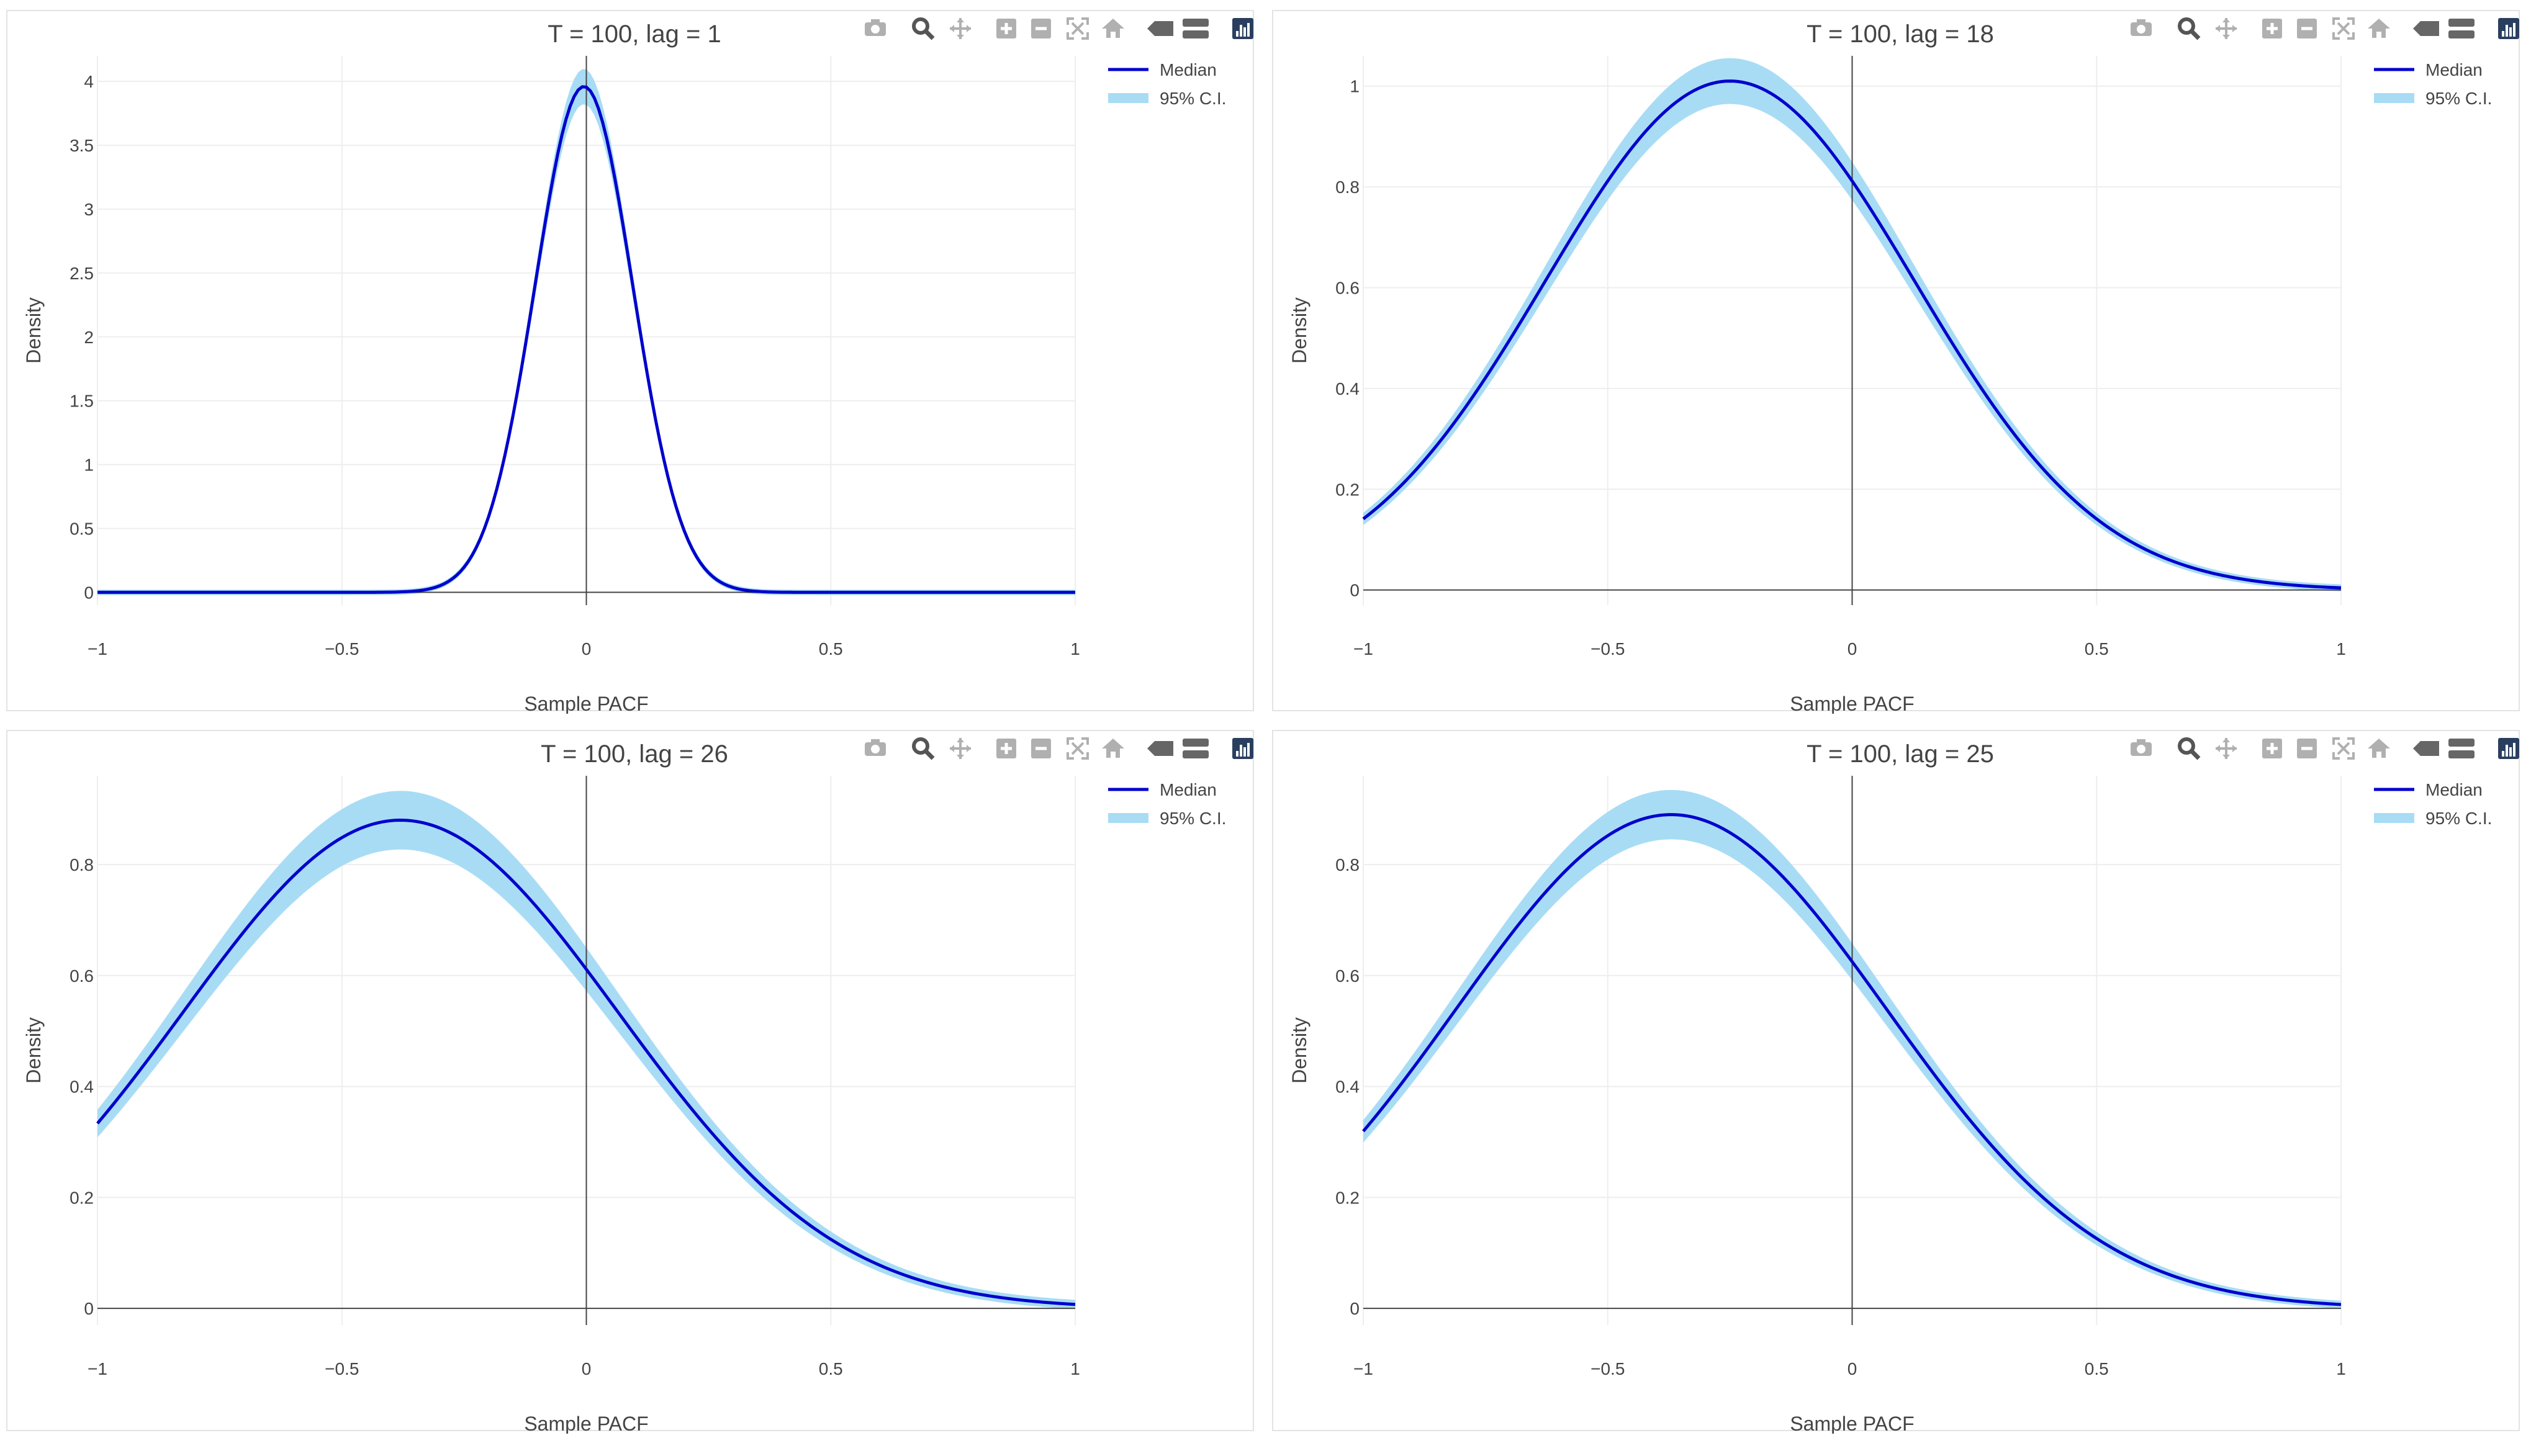  Describe the element at coordinates (634, 34) in the screenshot. I see `chart-title: T = 100, lag = 1` at that location.